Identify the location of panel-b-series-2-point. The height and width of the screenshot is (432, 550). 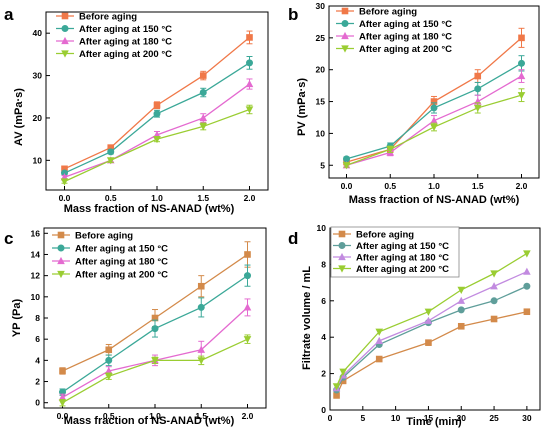
(521, 63).